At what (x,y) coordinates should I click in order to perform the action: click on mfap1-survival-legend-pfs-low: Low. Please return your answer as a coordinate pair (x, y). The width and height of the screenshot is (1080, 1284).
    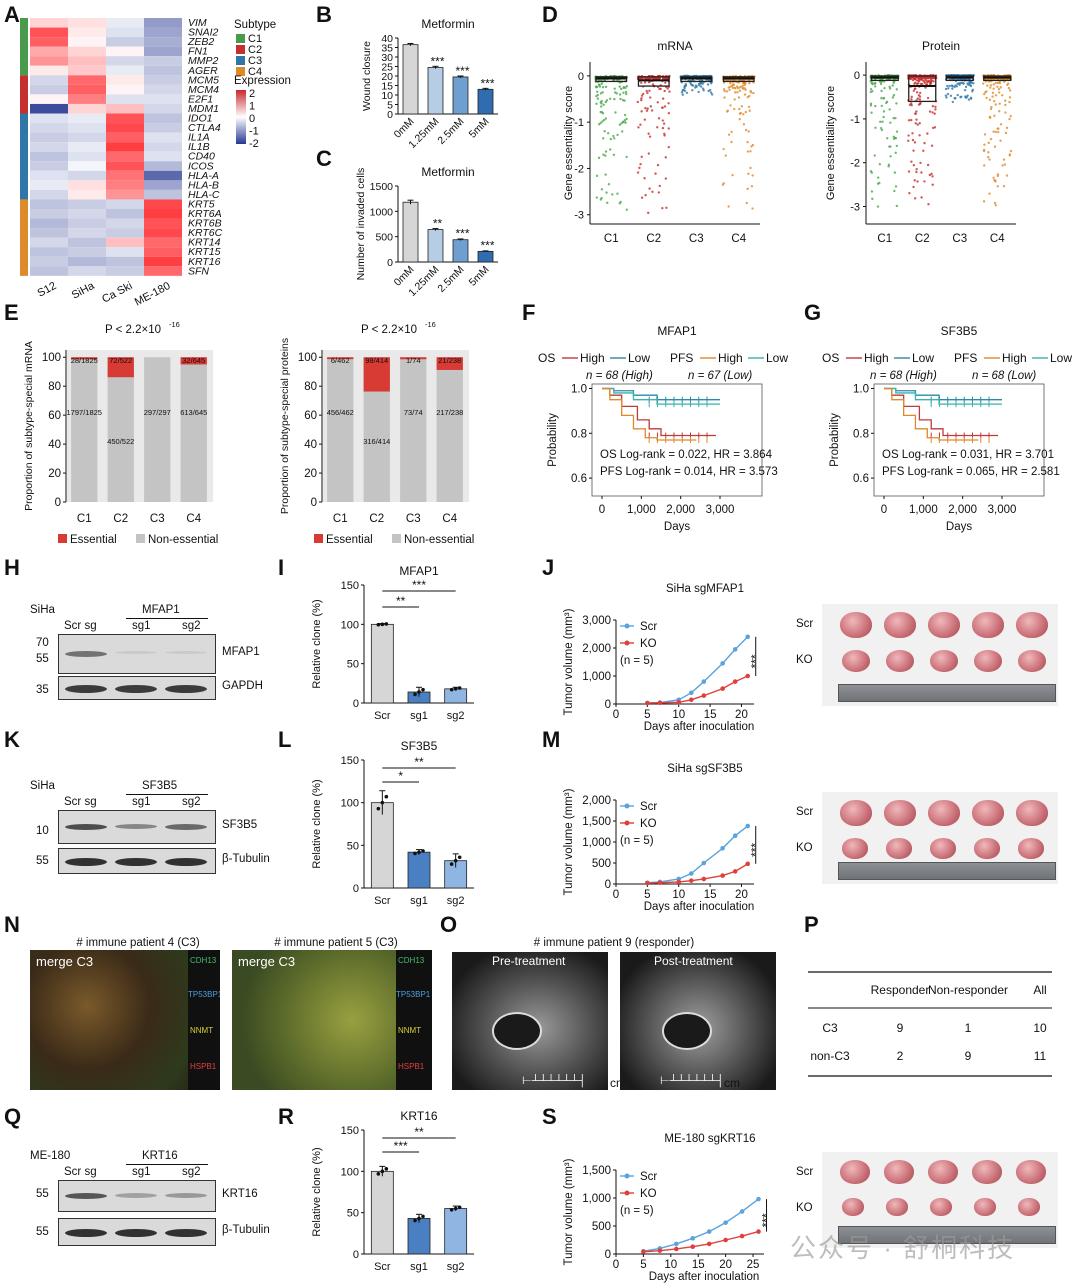
    Looking at the image, I should click on (777, 358).